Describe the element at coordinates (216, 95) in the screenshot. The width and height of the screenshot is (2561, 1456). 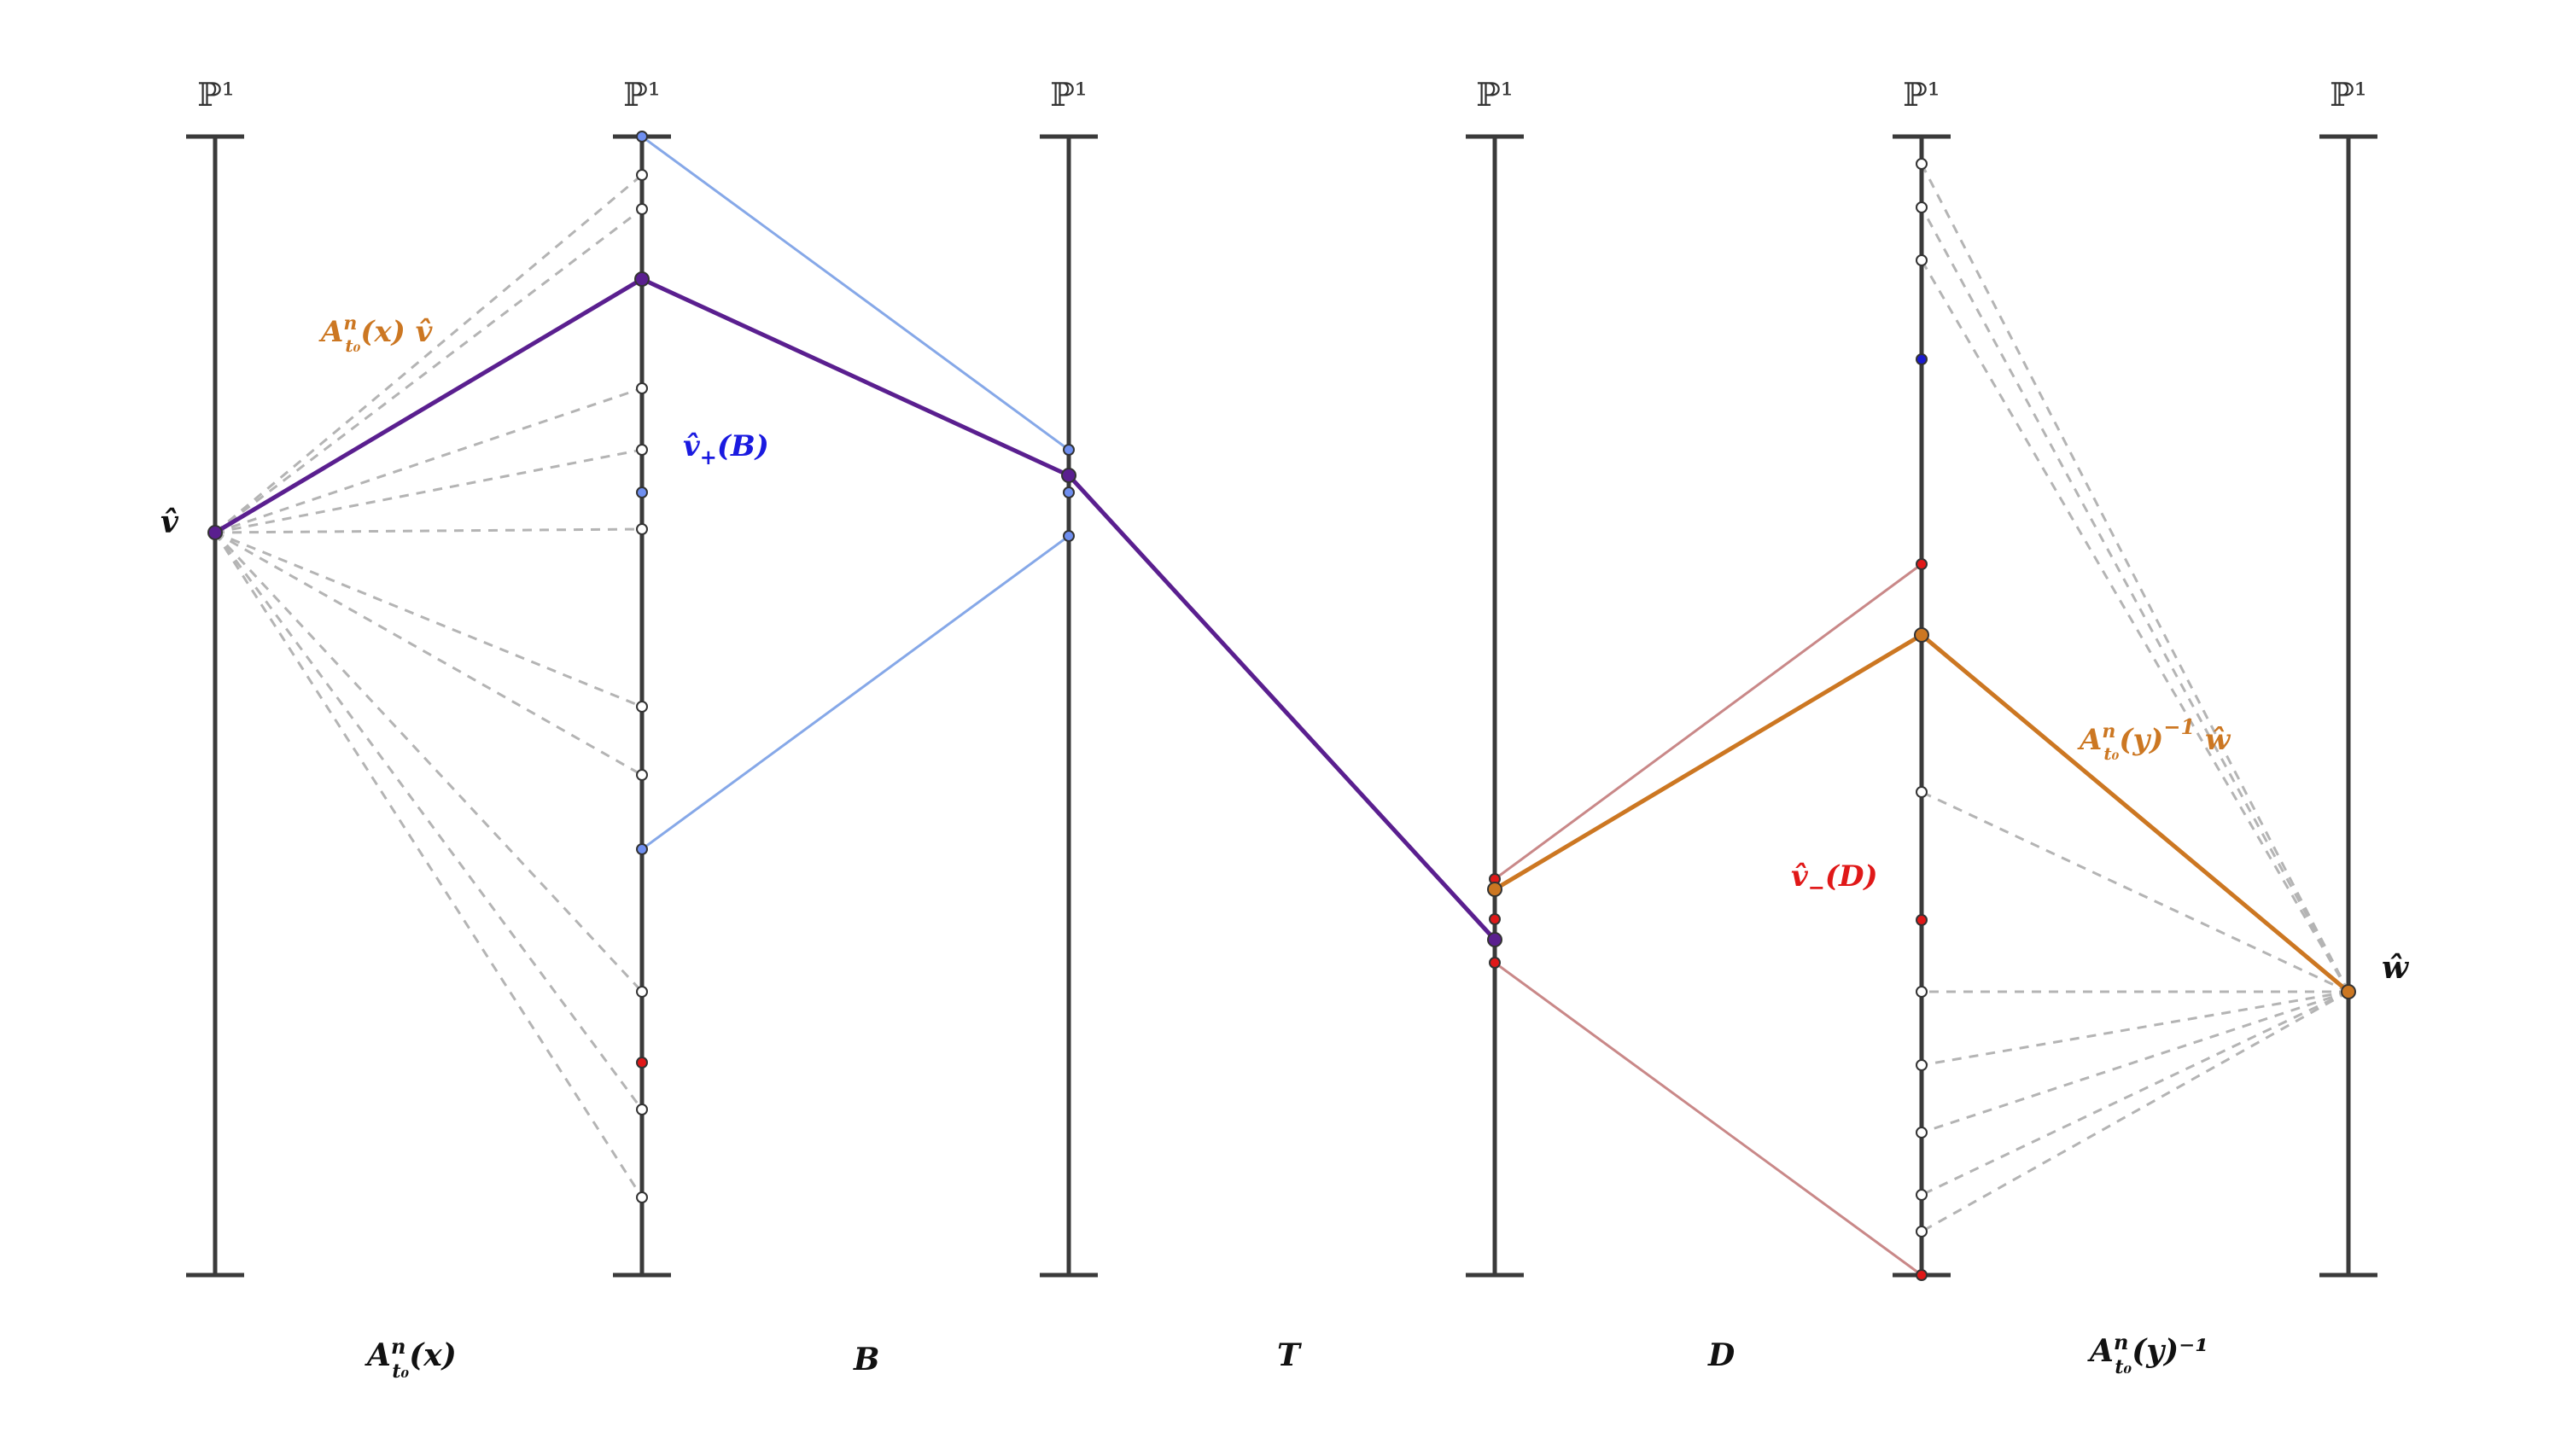
I see `axis-1-header: ℙ¹` at that location.